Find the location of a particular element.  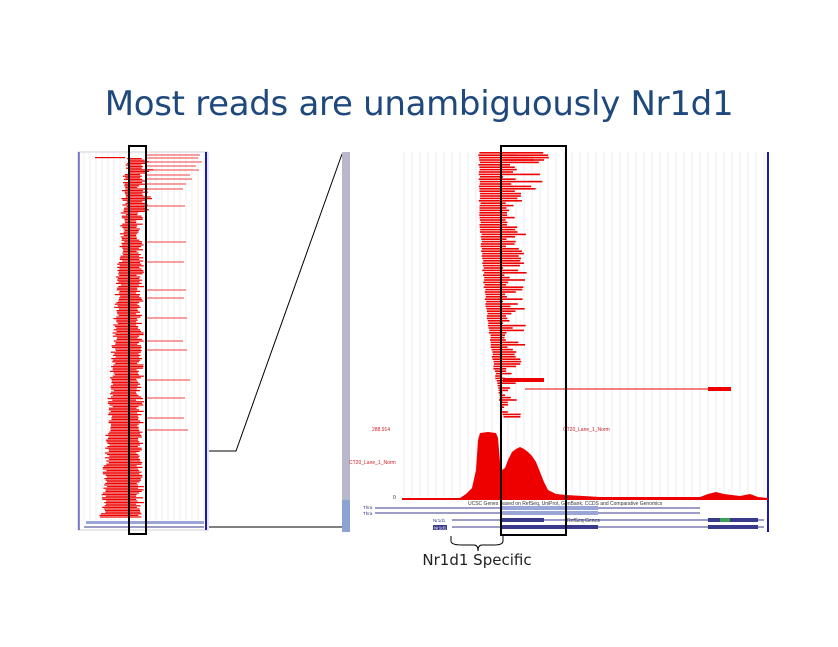

thra-label-1: Thra is located at coordinates (368, 507).